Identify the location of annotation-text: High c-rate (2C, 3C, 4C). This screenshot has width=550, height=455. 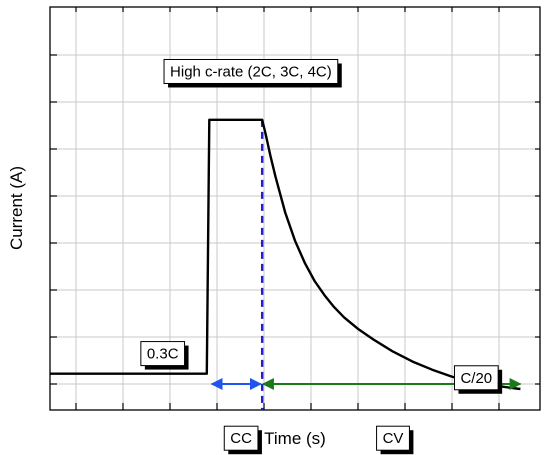
(251, 71).